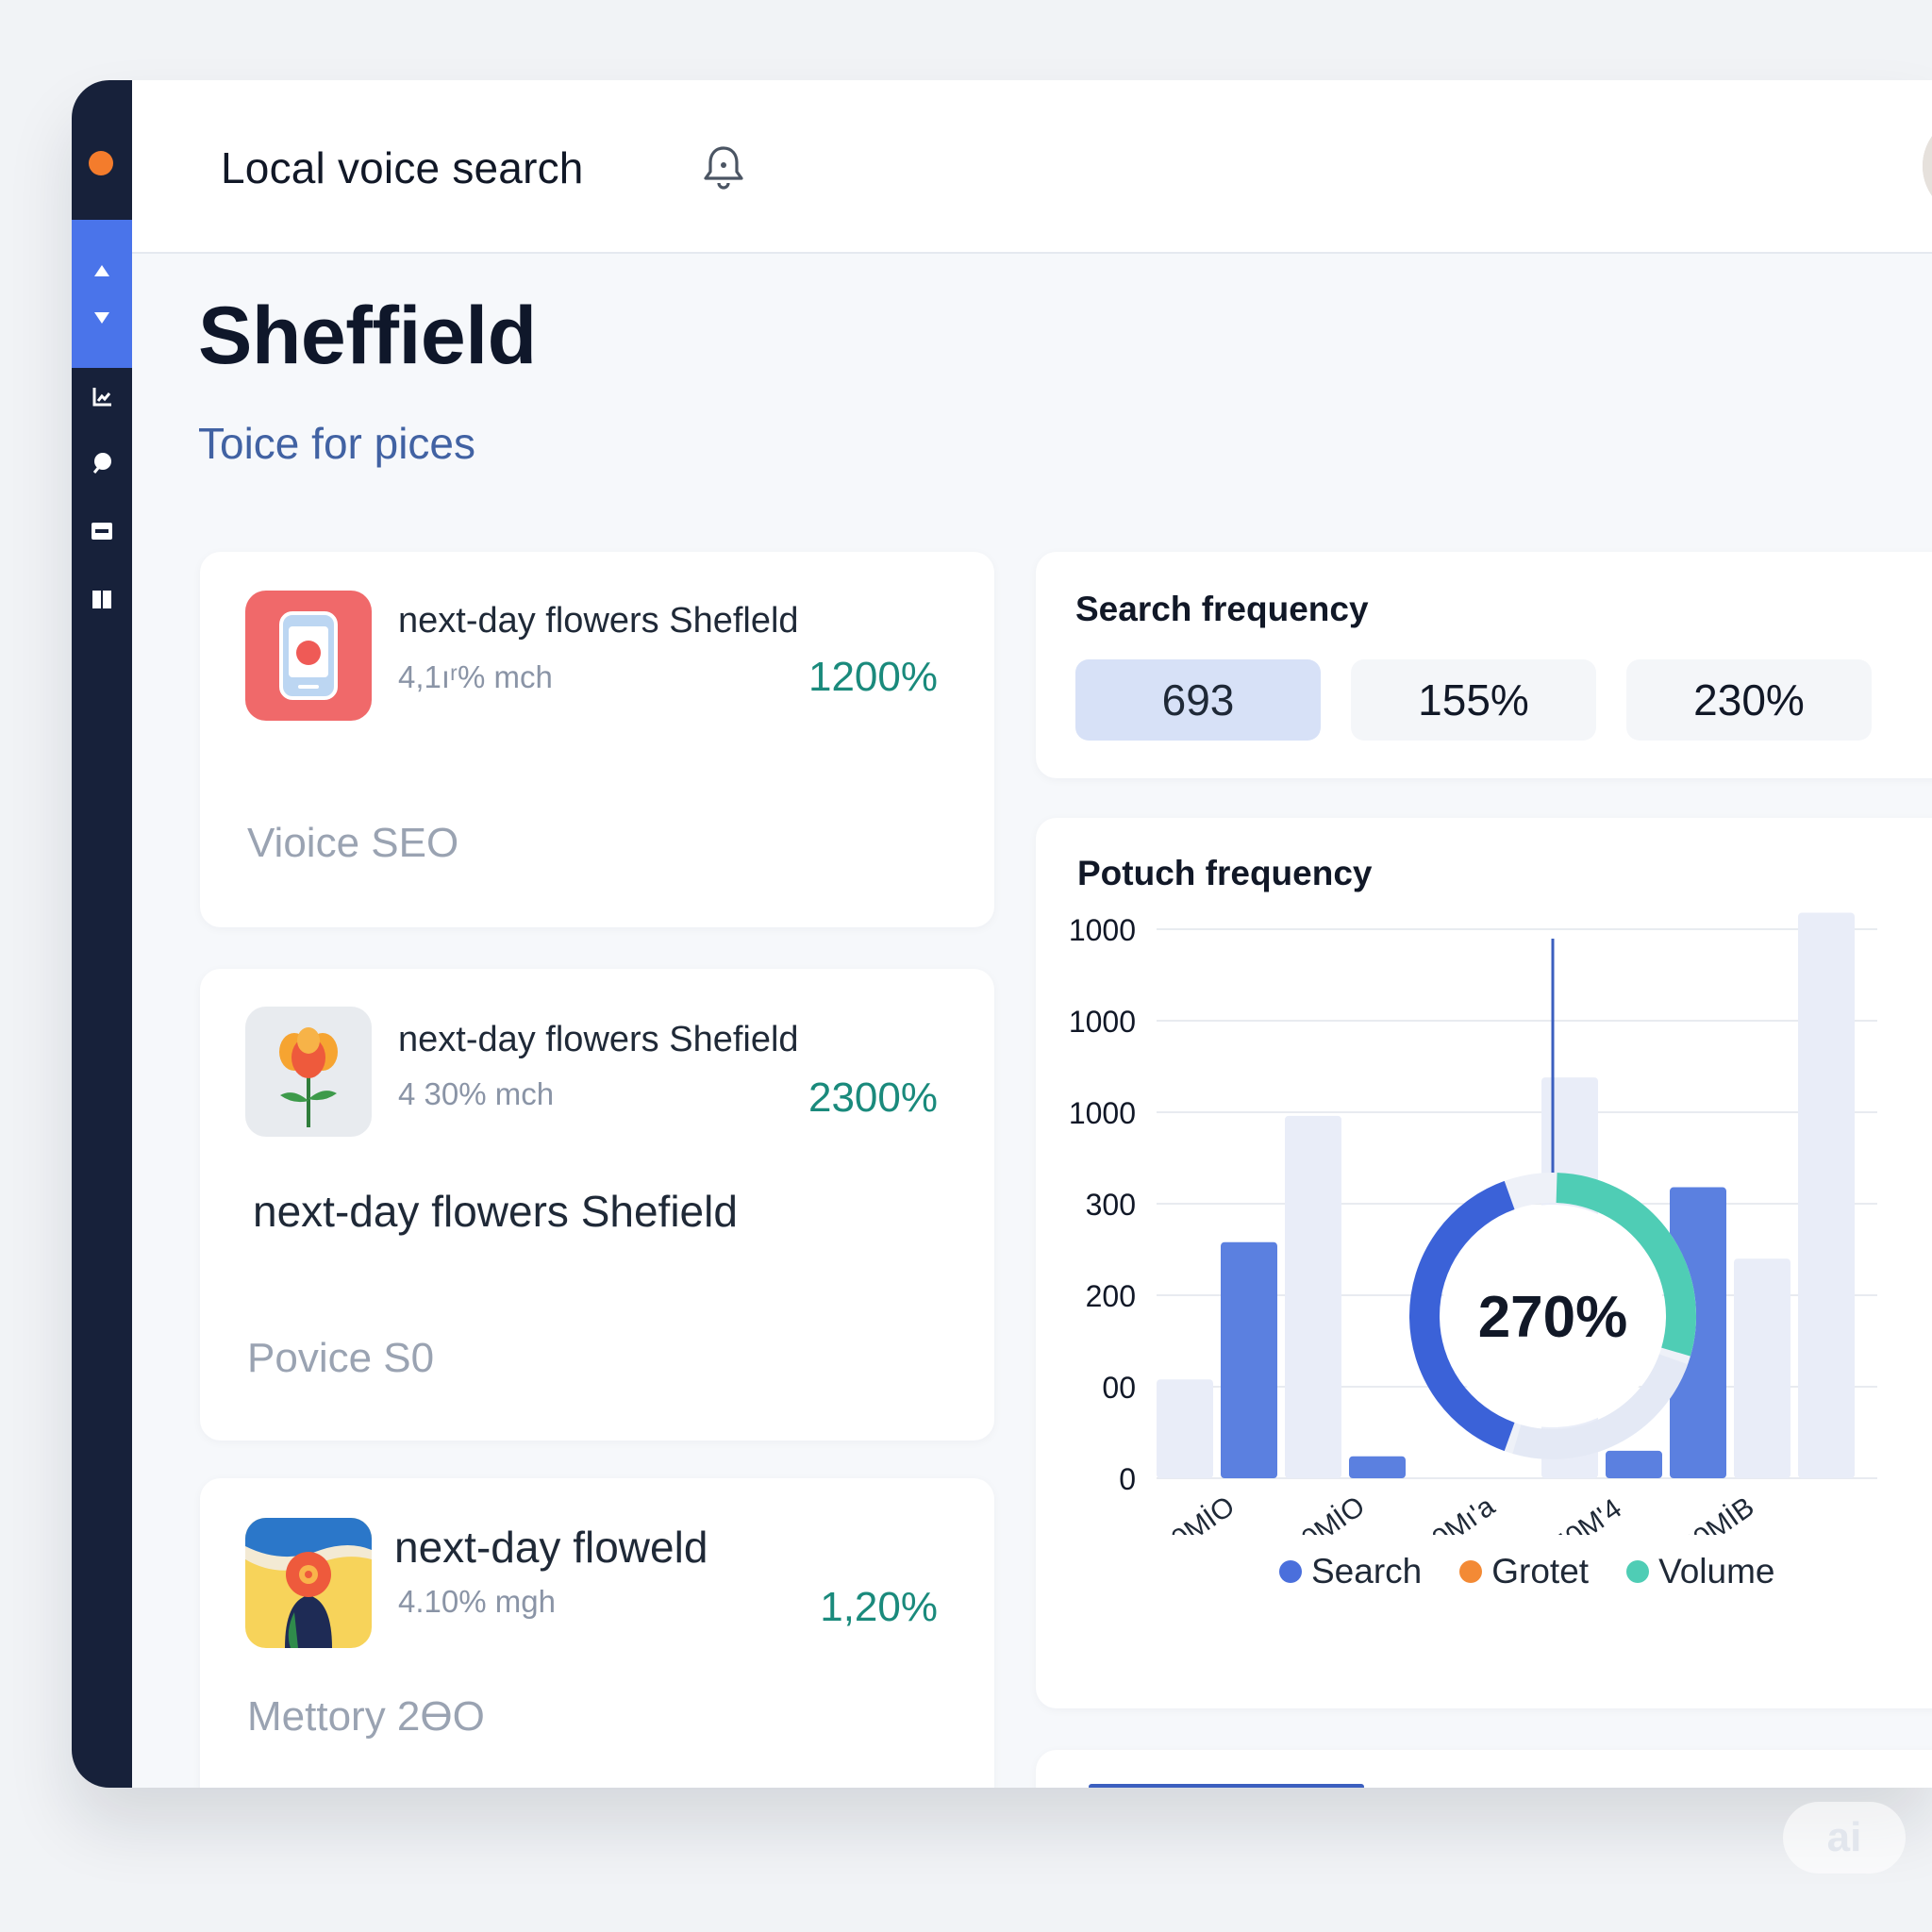  Describe the element at coordinates (309, 1072) in the screenshot. I see `flower-icon` at that location.